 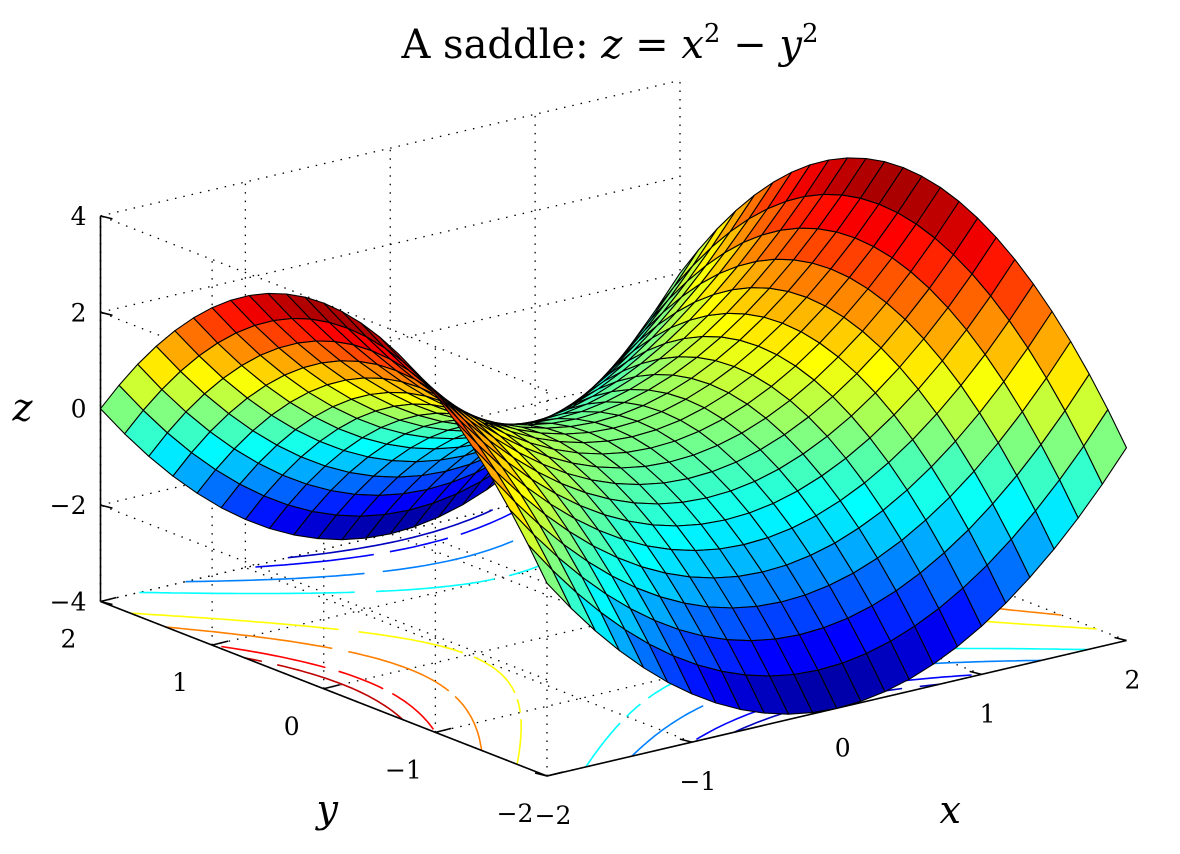 What do you see at coordinates (79, 312) in the screenshot?
I see `z-tick-label: 2` at bounding box center [79, 312].